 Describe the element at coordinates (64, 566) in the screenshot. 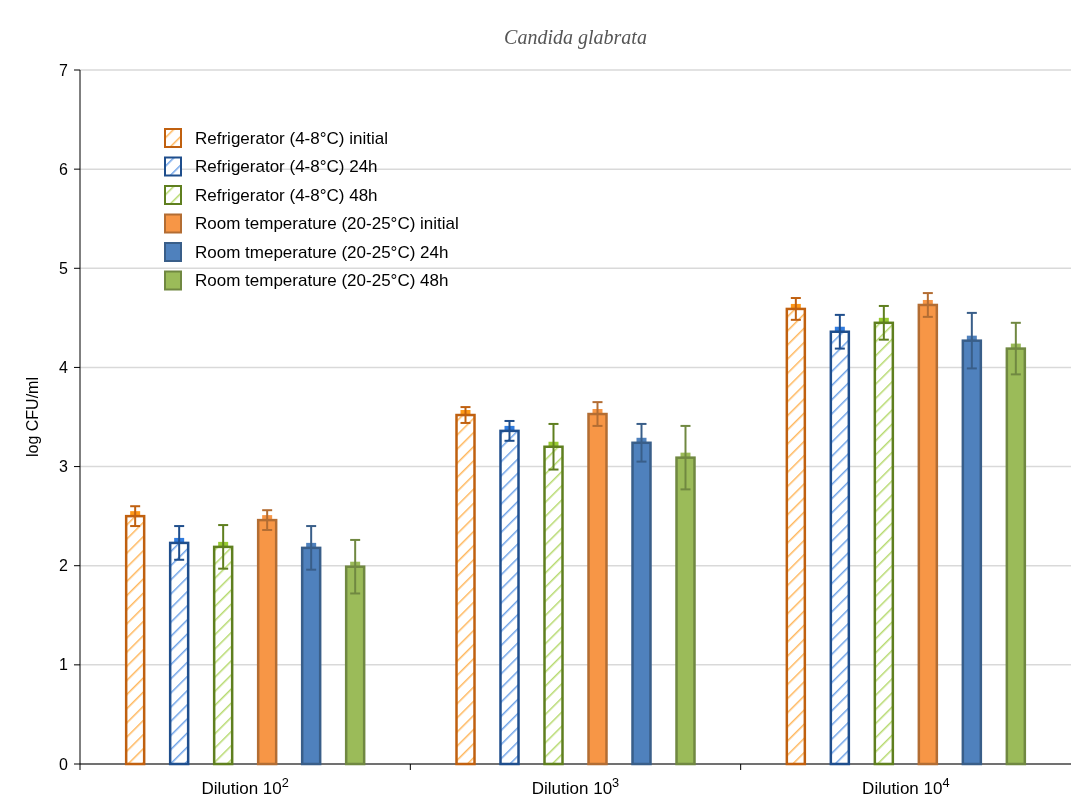

I see `y-tick-label: 2` at that location.